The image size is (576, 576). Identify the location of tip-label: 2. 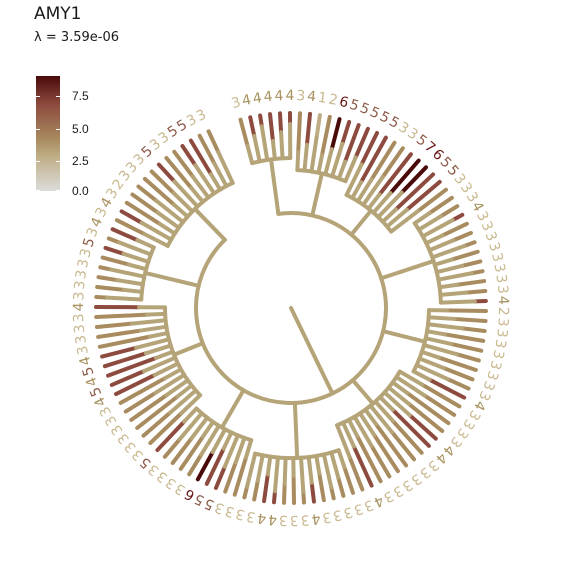
(503, 311).